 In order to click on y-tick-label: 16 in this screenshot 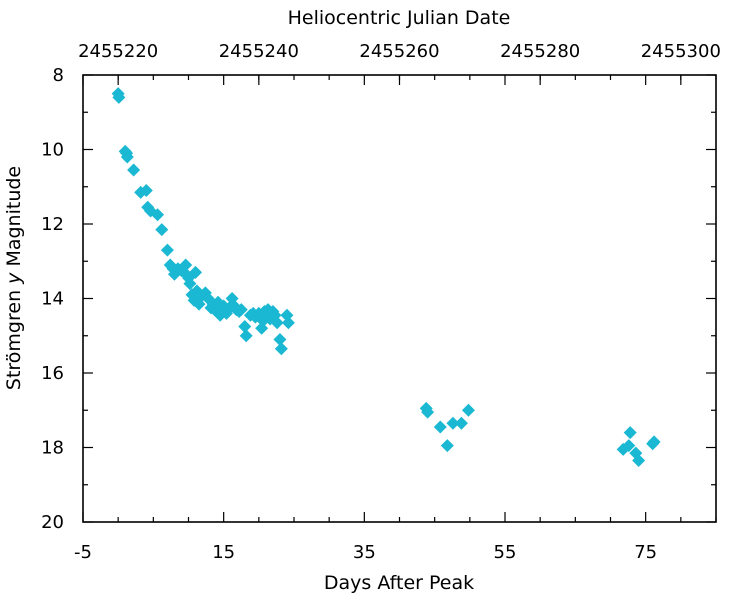, I will do `click(52, 373)`.